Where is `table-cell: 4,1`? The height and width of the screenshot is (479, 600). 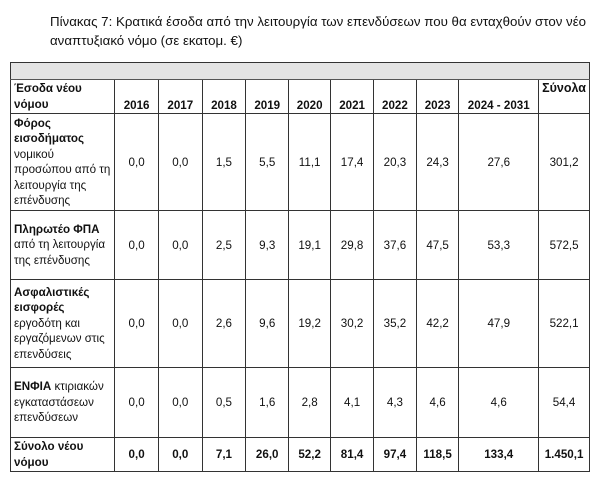
table-cell: 4,1 is located at coordinates (352, 402).